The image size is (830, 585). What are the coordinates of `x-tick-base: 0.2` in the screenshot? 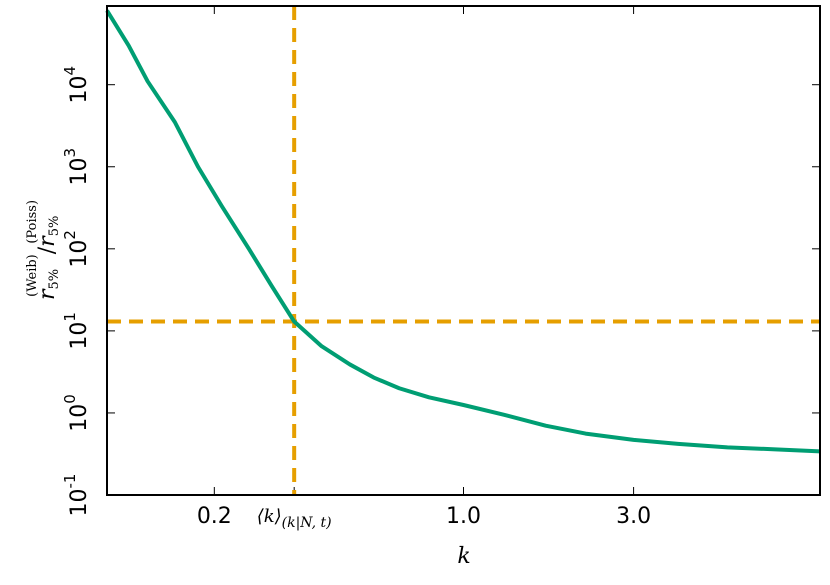 It's located at (214, 516).